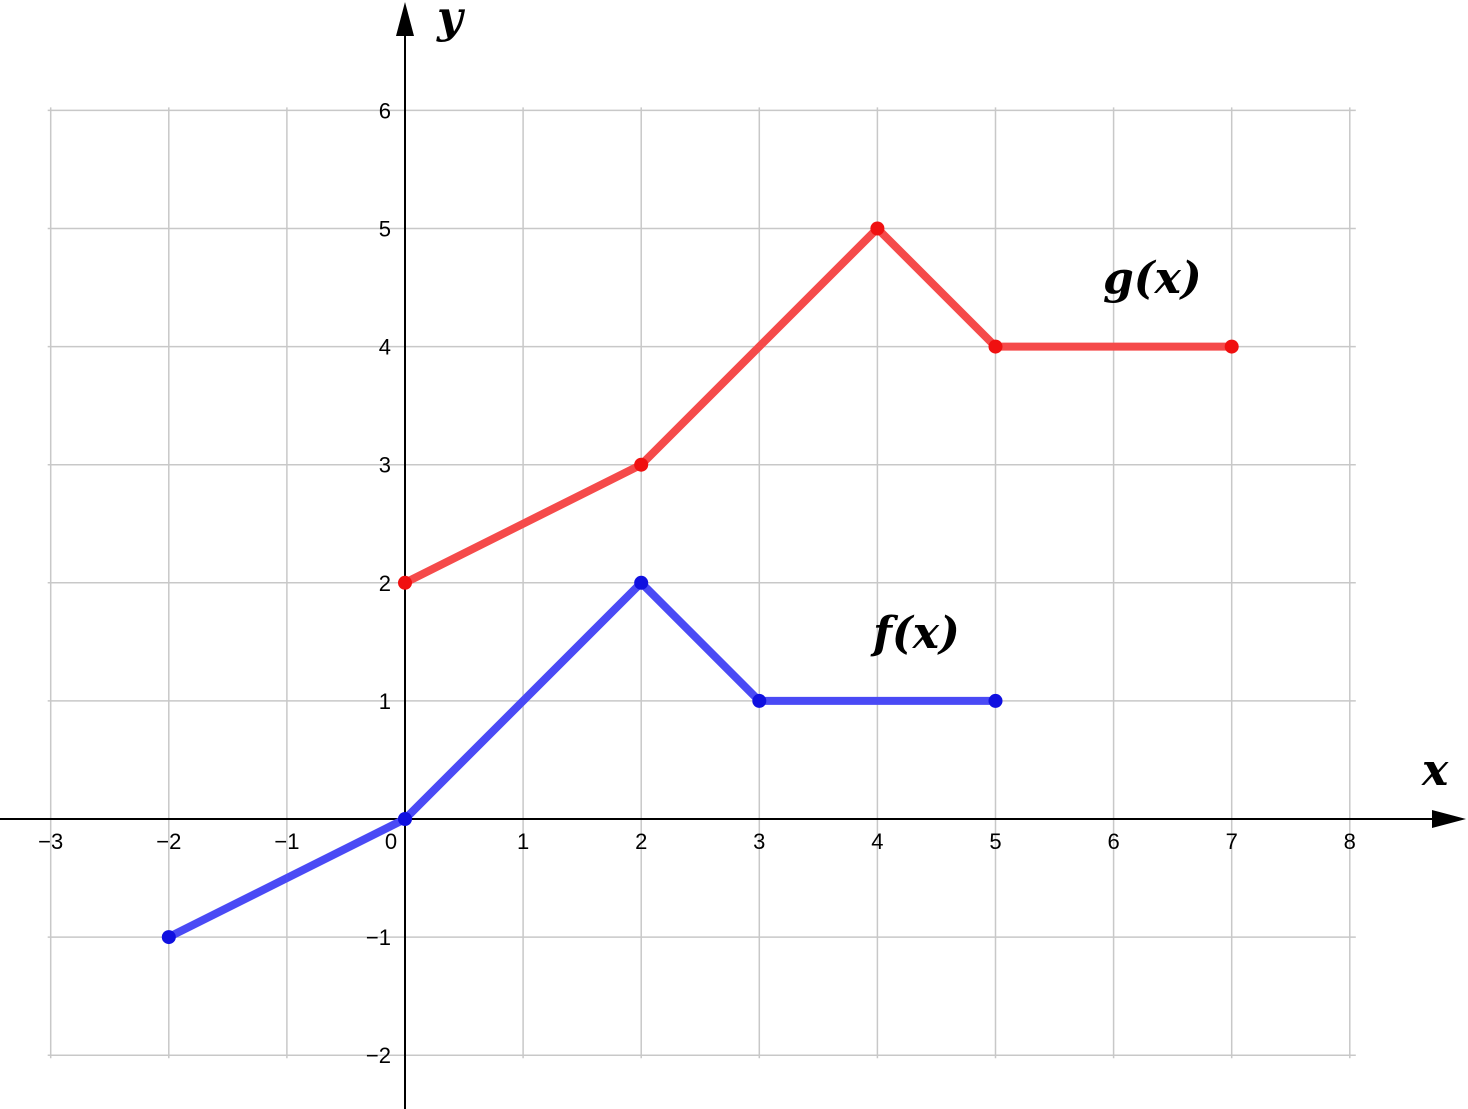  Describe the element at coordinates (378, 937) in the screenshot. I see `y-tick-label: −1` at that location.